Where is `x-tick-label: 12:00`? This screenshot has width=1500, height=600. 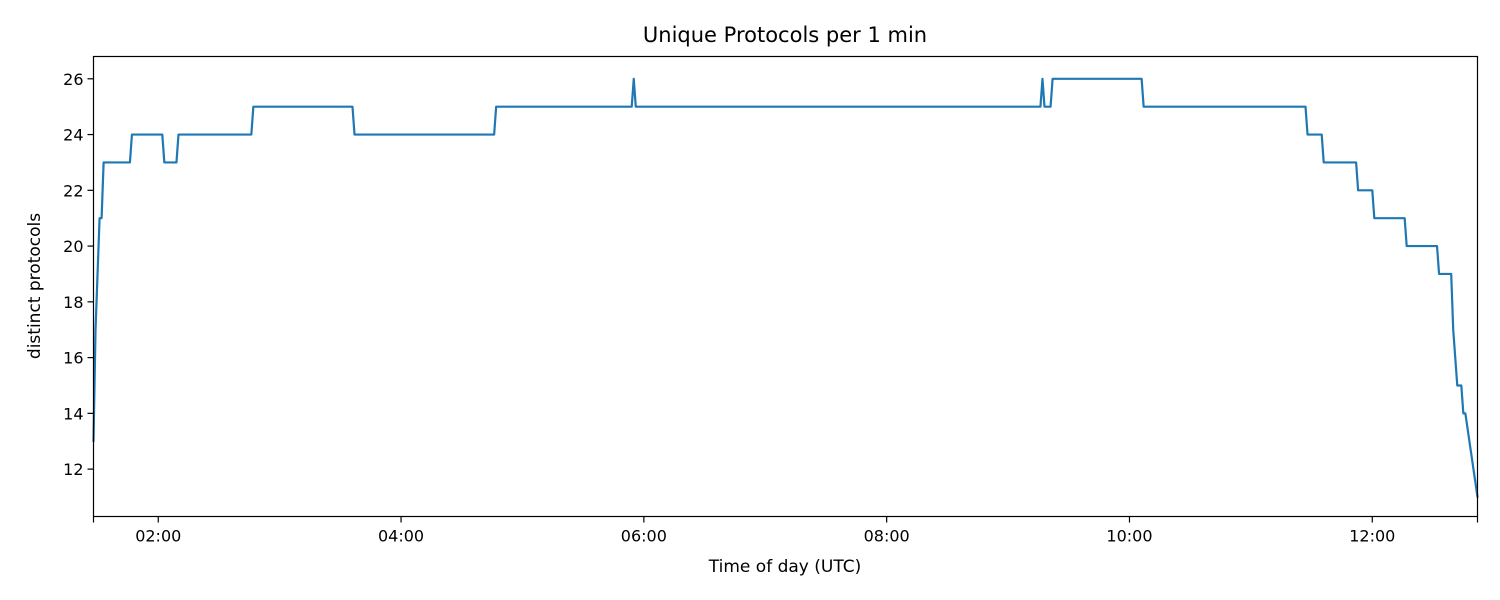 x-tick-label: 12:00 is located at coordinates (1372, 536).